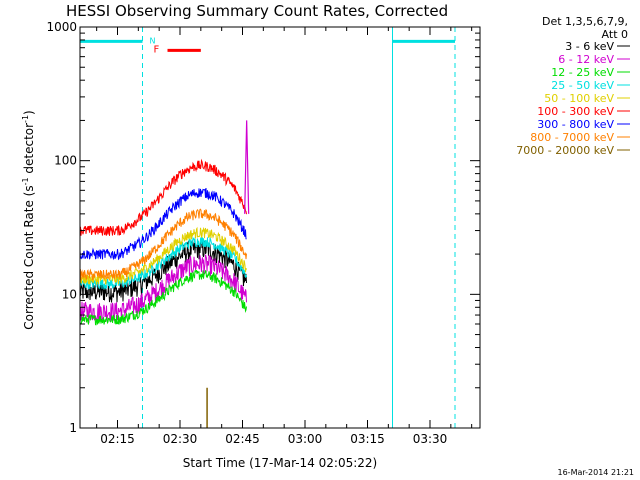 This screenshot has width=640, height=480. What do you see at coordinates (180, 439) in the screenshot?
I see `x-tick-label: 02:30` at bounding box center [180, 439].